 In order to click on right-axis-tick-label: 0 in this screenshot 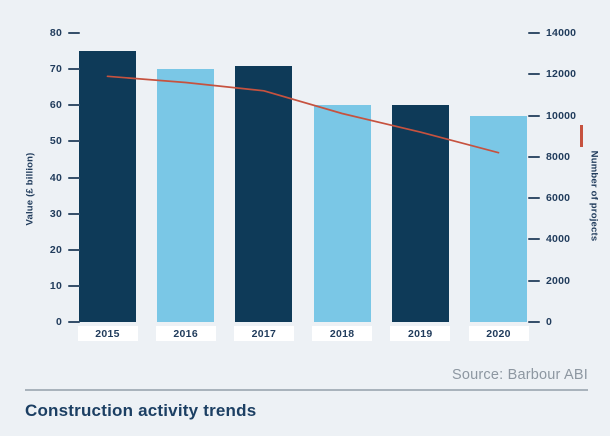, I will do `click(549, 322)`.